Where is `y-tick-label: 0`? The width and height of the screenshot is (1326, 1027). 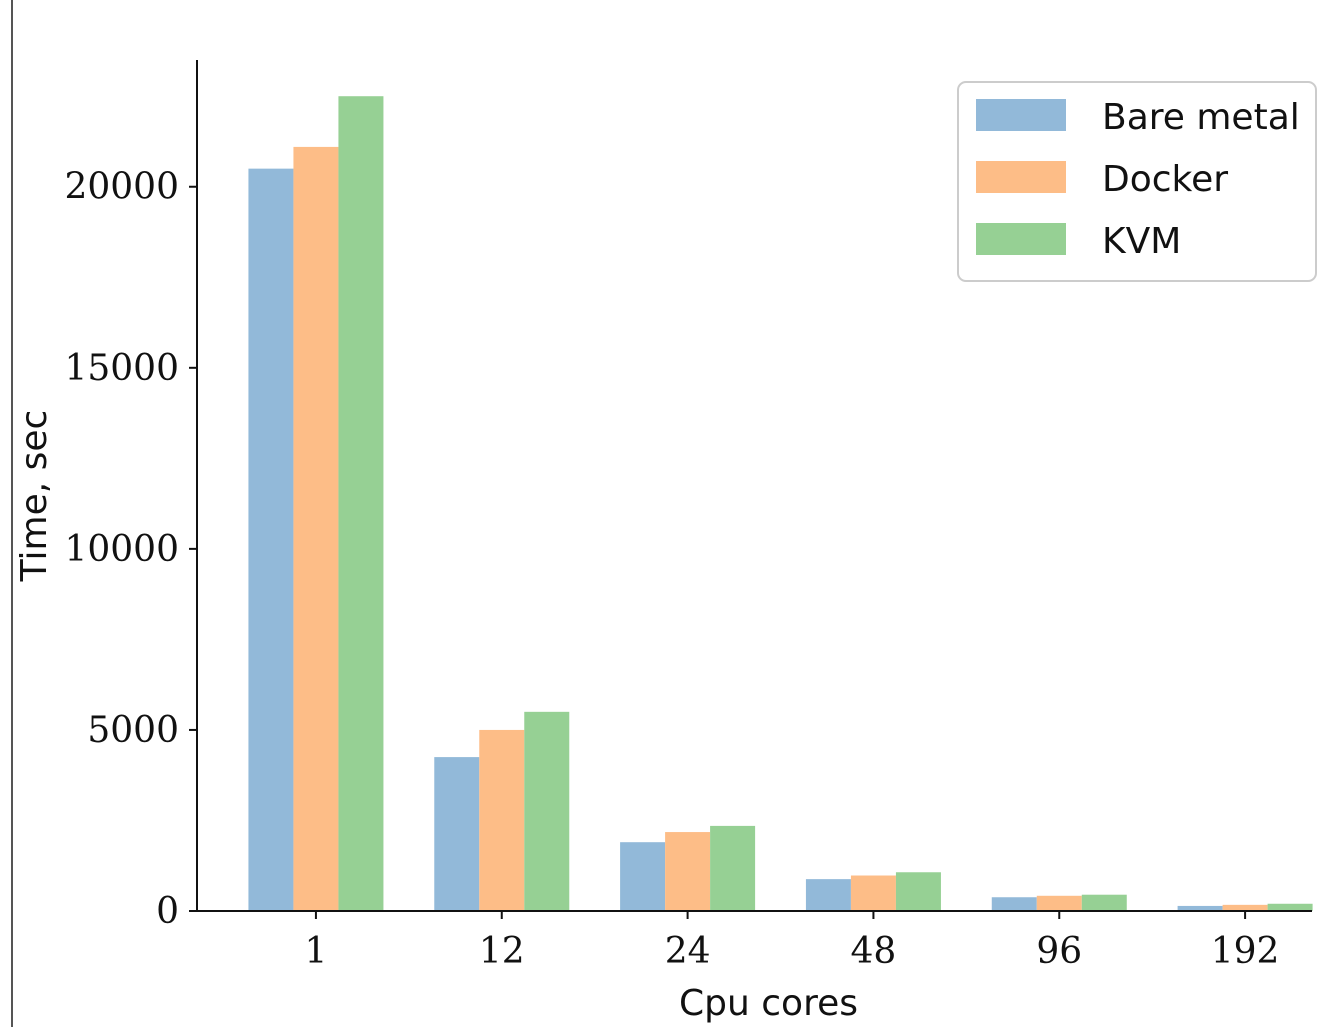
y-tick-label: 0 is located at coordinates (167, 911).